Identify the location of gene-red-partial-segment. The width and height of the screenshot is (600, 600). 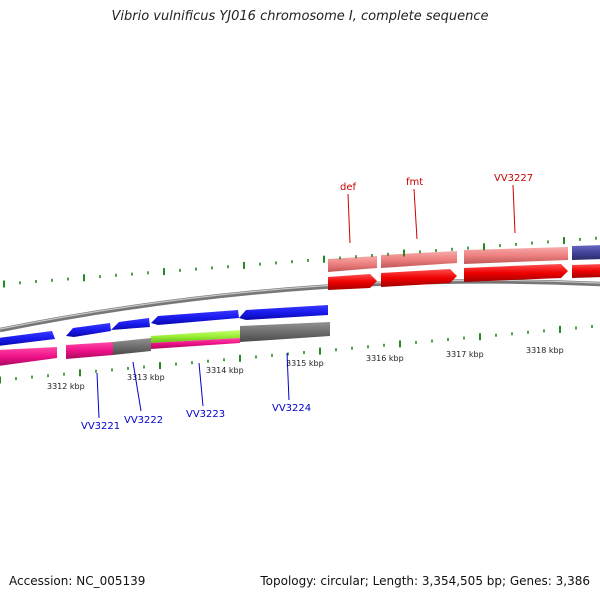
(586, 271).